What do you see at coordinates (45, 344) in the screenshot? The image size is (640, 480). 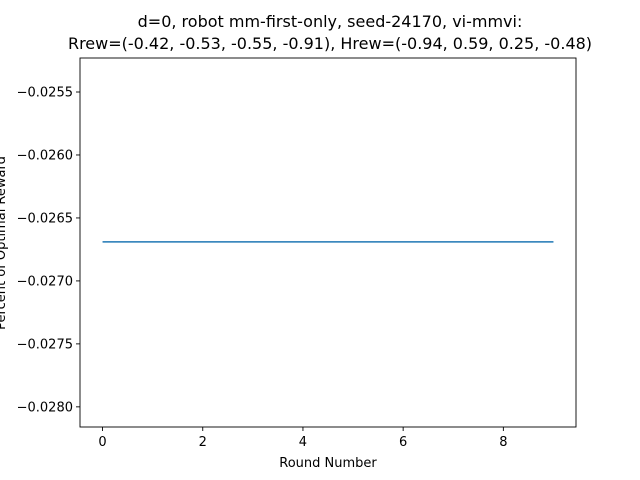 I see `y-tick-label-4: −0.0275` at bounding box center [45, 344].